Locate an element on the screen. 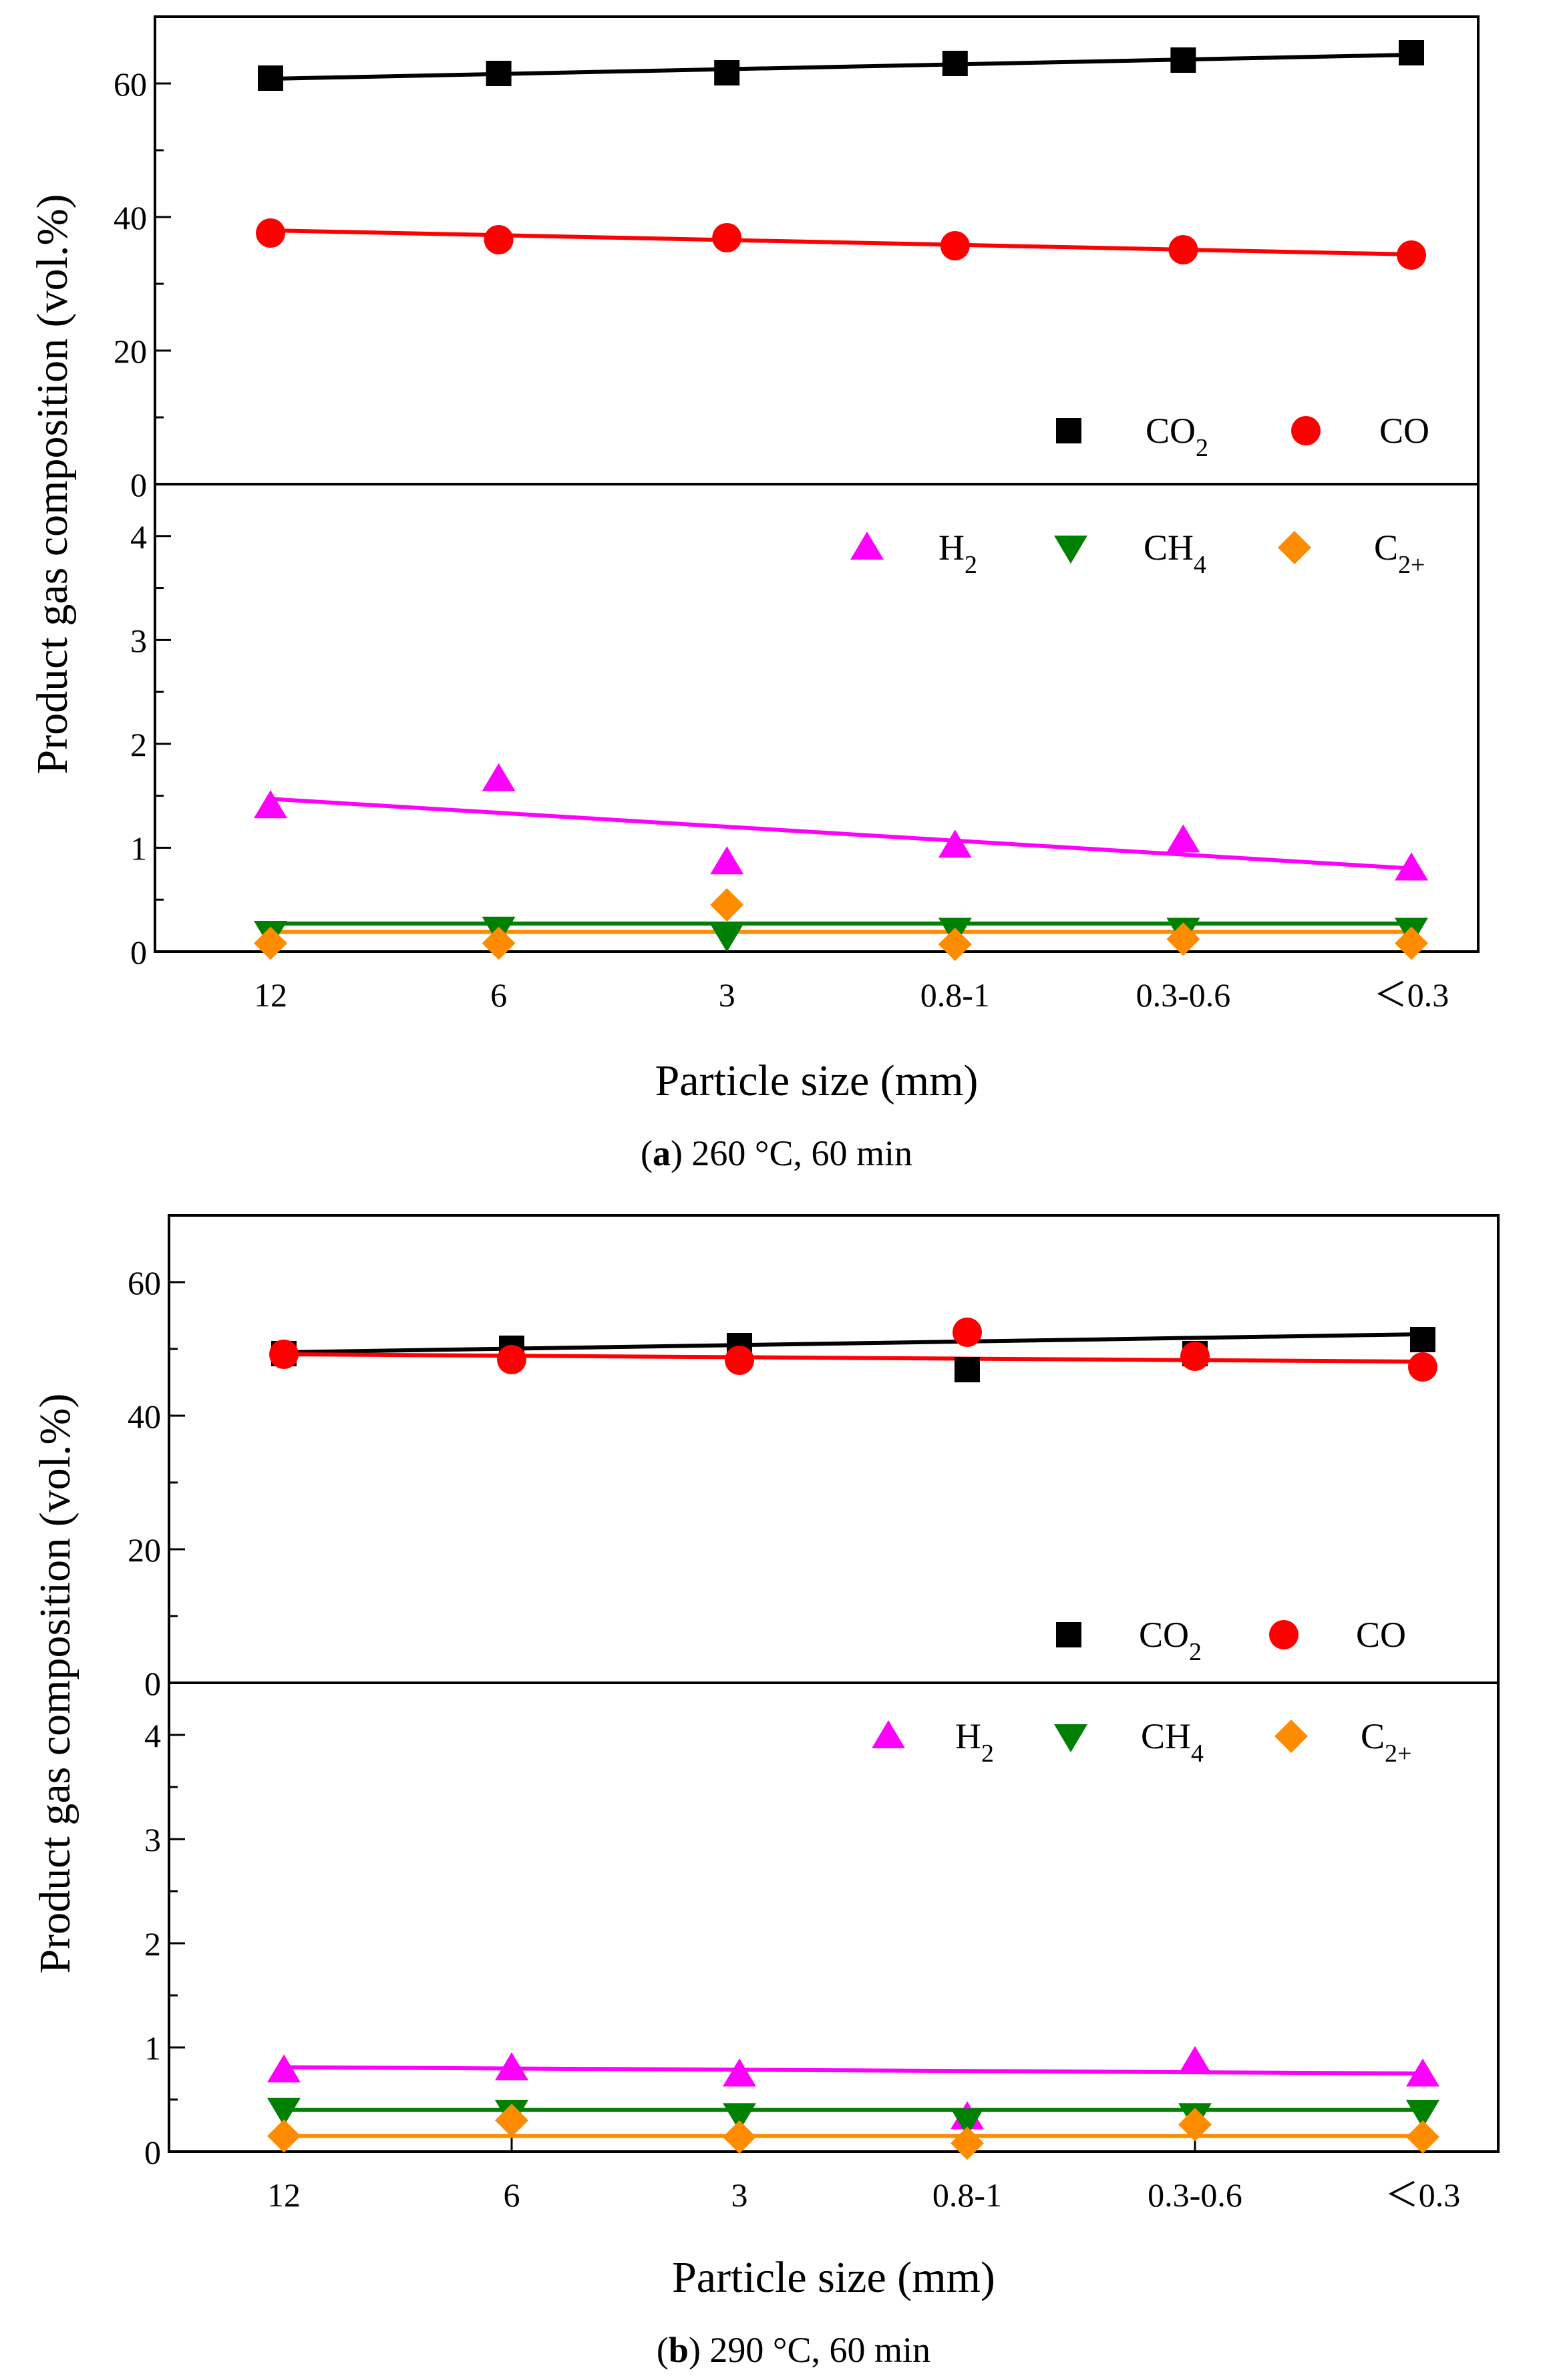 Image resolution: width=1551 pixels, height=2380 pixels. panel-a-xtick-label: ＜0.3 is located at coordinates (1411, 995).